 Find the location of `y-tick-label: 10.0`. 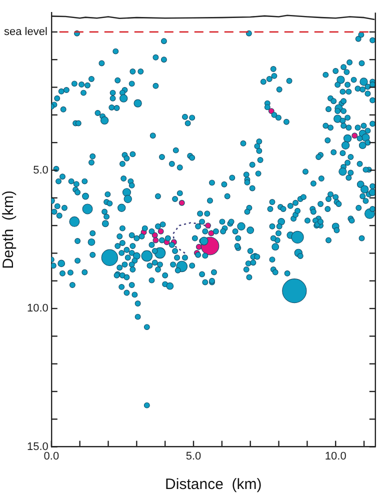

y-tick-label: 10.0 is located at coordinates (37, 308).